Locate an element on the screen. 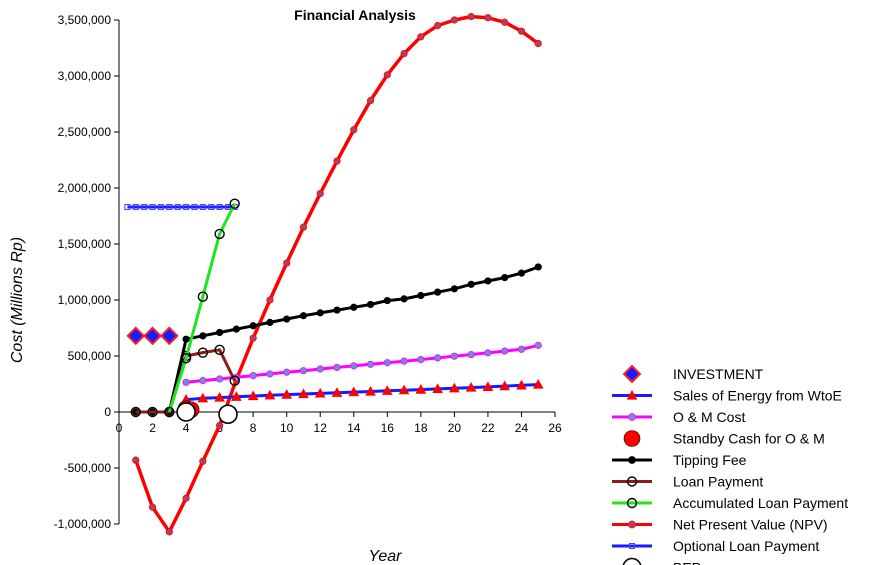 This screenshot has width=891, height=565. x-tick-label: 2 is located at coordinates (152, 428).